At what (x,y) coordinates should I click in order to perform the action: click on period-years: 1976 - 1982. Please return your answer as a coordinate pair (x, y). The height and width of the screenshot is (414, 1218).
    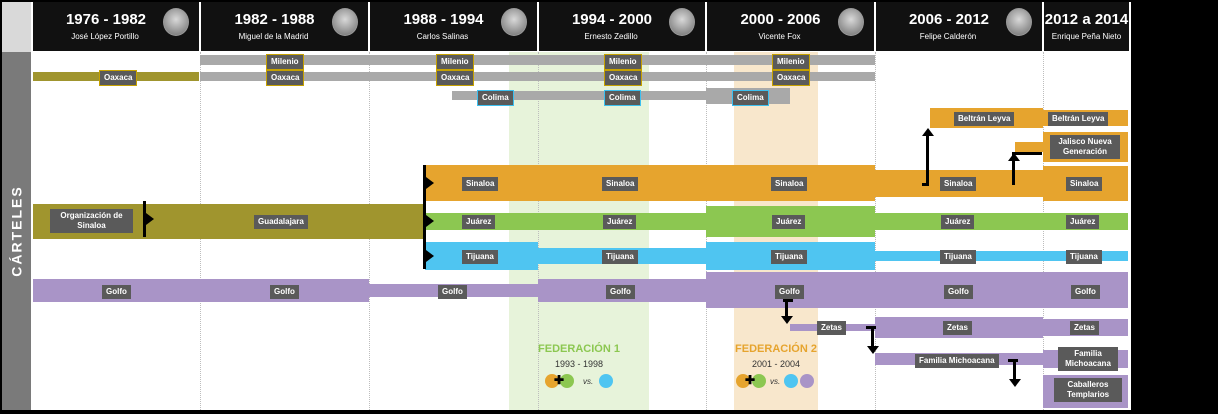
    Looking at the image, I should click on (106, 19).